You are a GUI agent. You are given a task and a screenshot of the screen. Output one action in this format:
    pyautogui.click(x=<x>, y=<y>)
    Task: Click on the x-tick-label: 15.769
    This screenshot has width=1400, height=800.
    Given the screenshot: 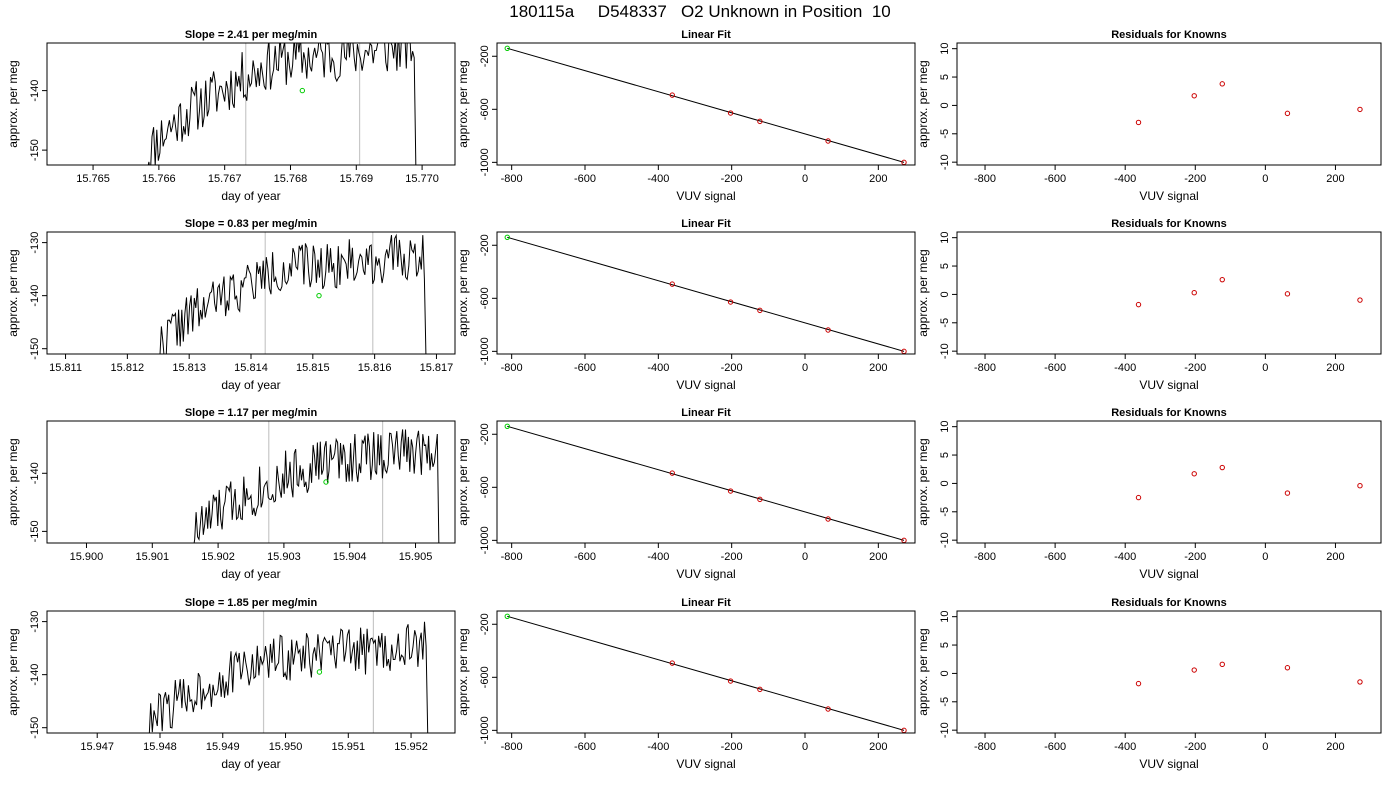 What is the action you would take?
    pyautogui.click(x=356, y=179)
    